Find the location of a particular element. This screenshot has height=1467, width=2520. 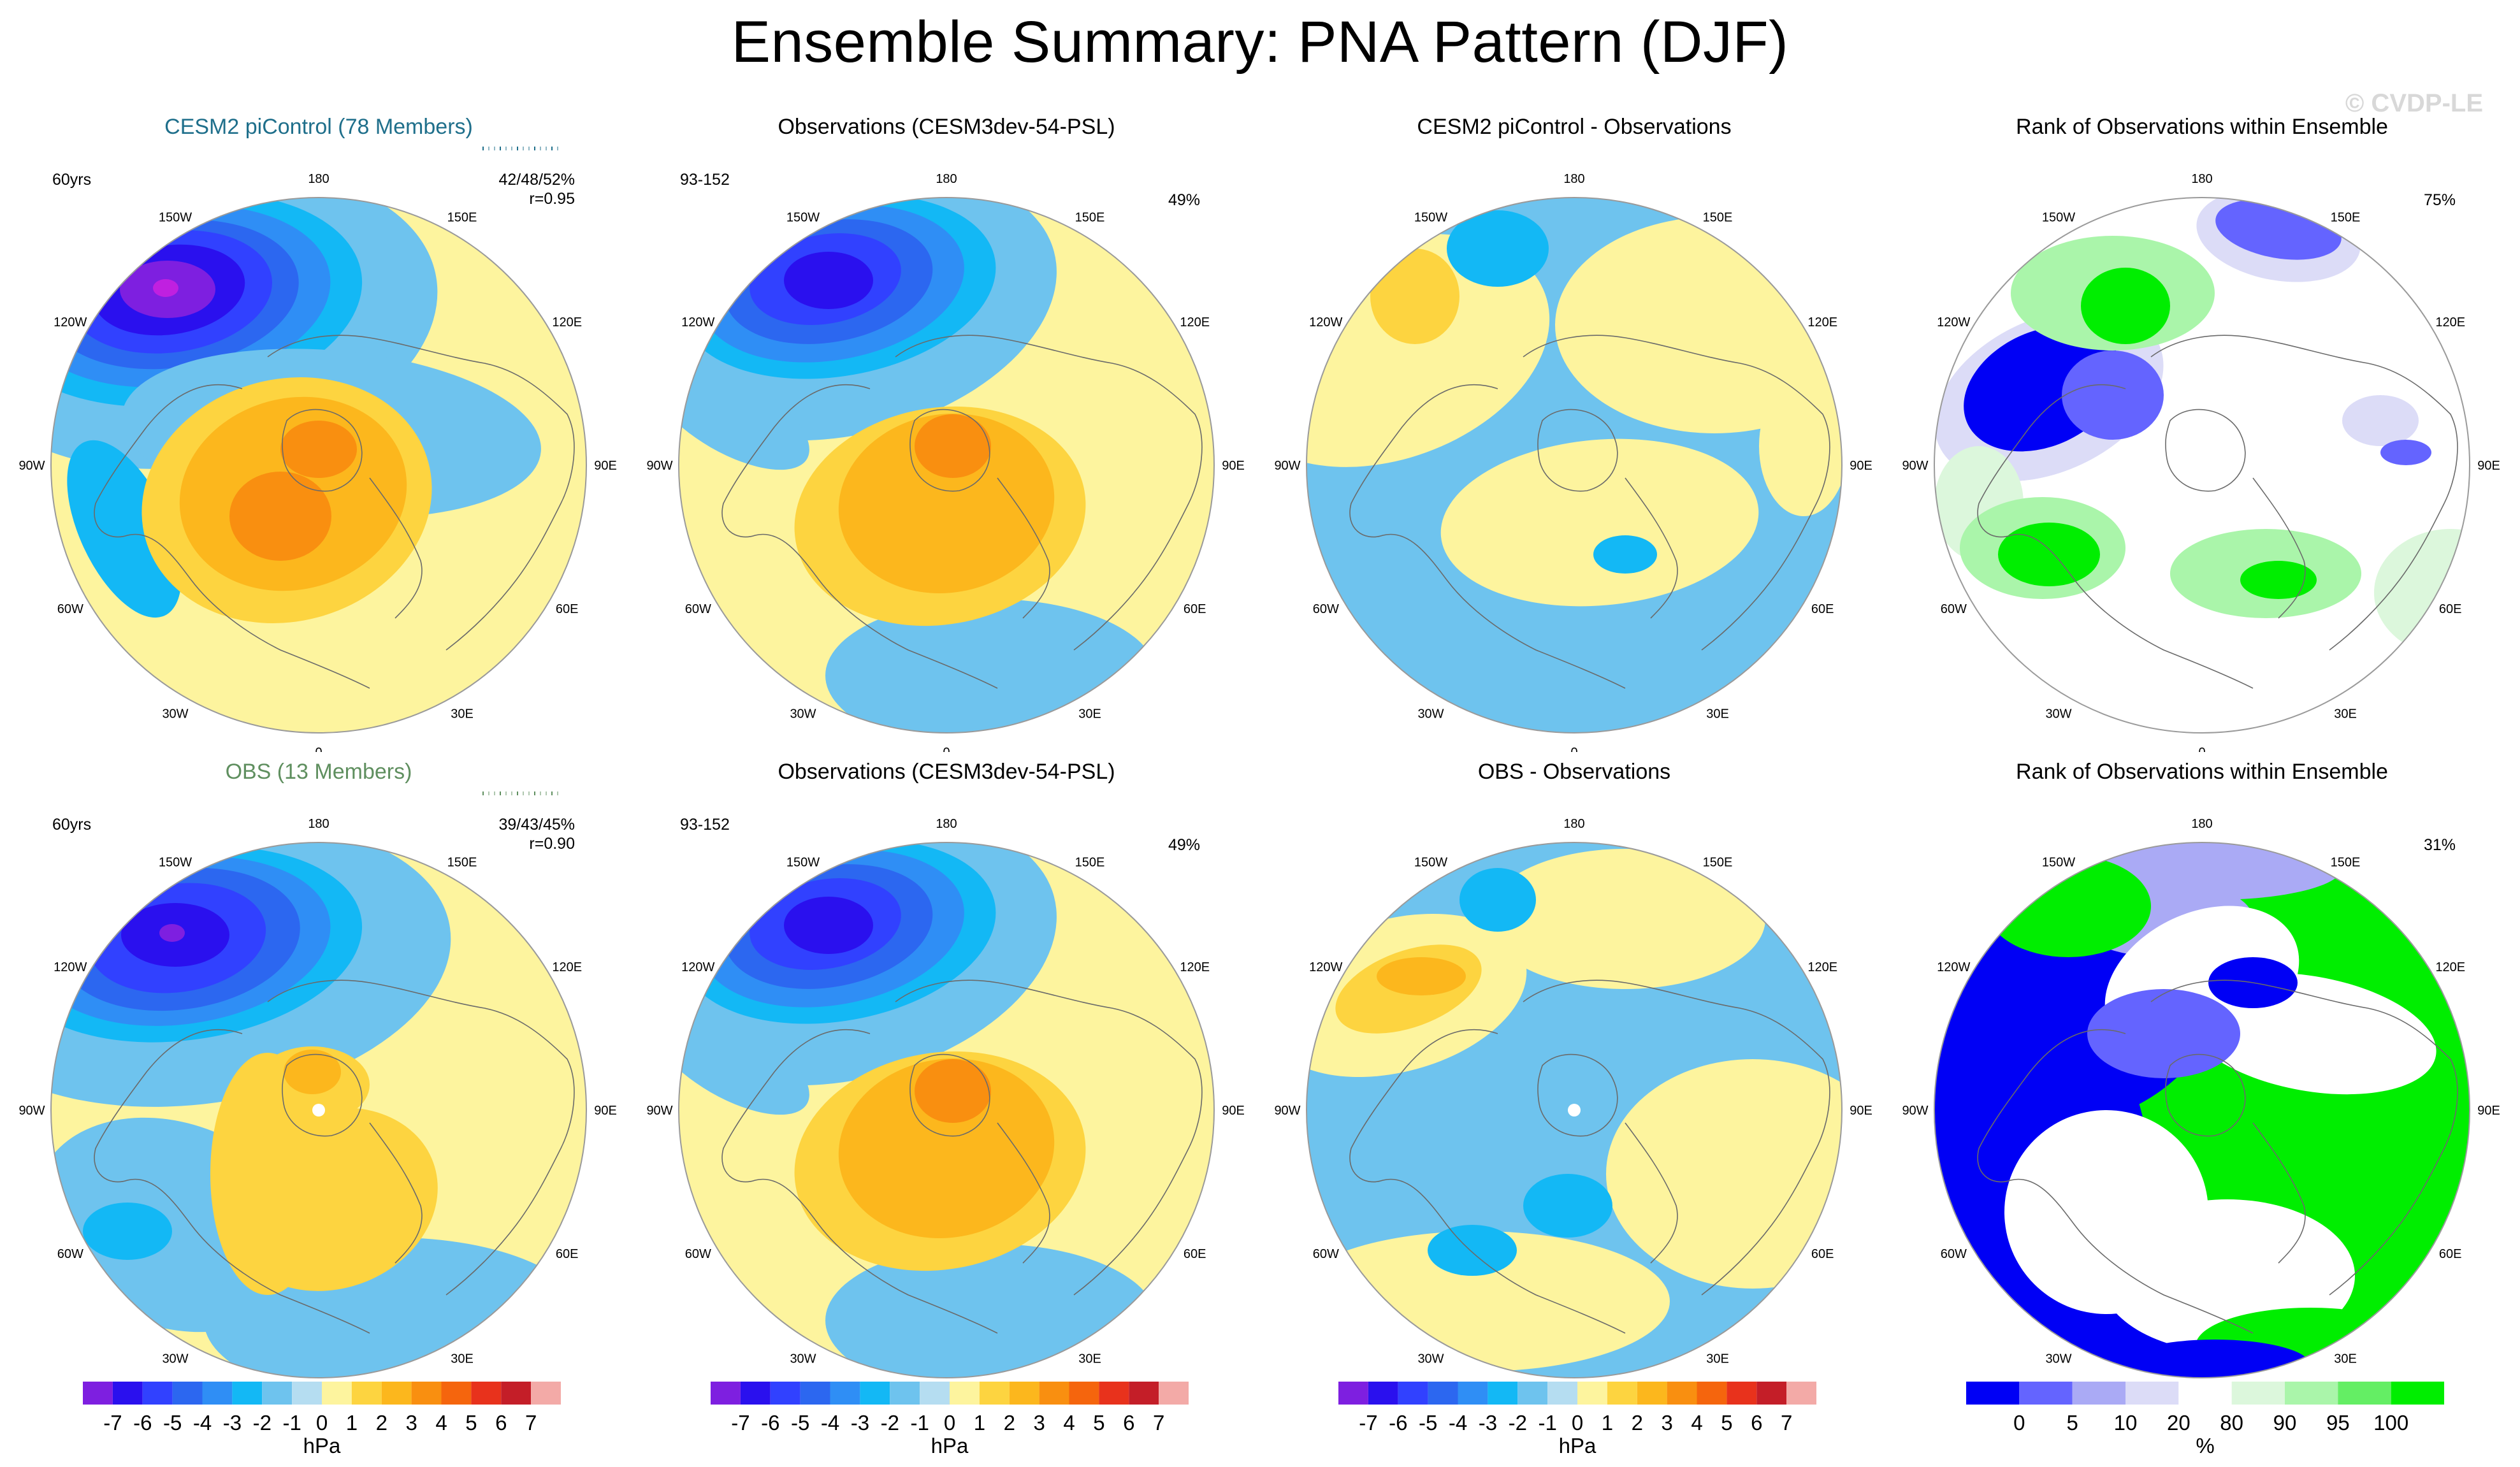

colorbar-tick-label: 100 is located at coordinates (2390, 1423).